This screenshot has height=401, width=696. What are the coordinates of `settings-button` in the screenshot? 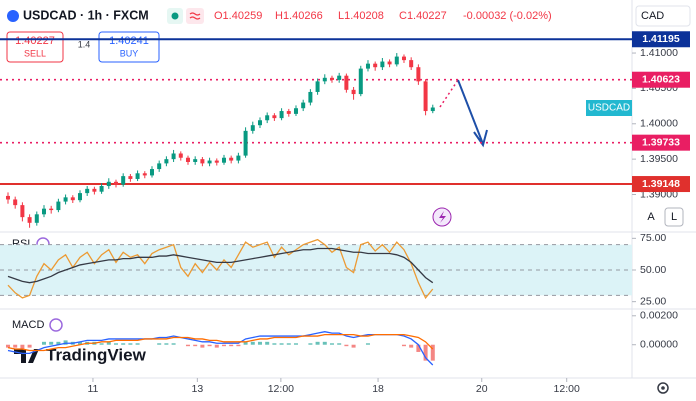 It's located at (663, 388).